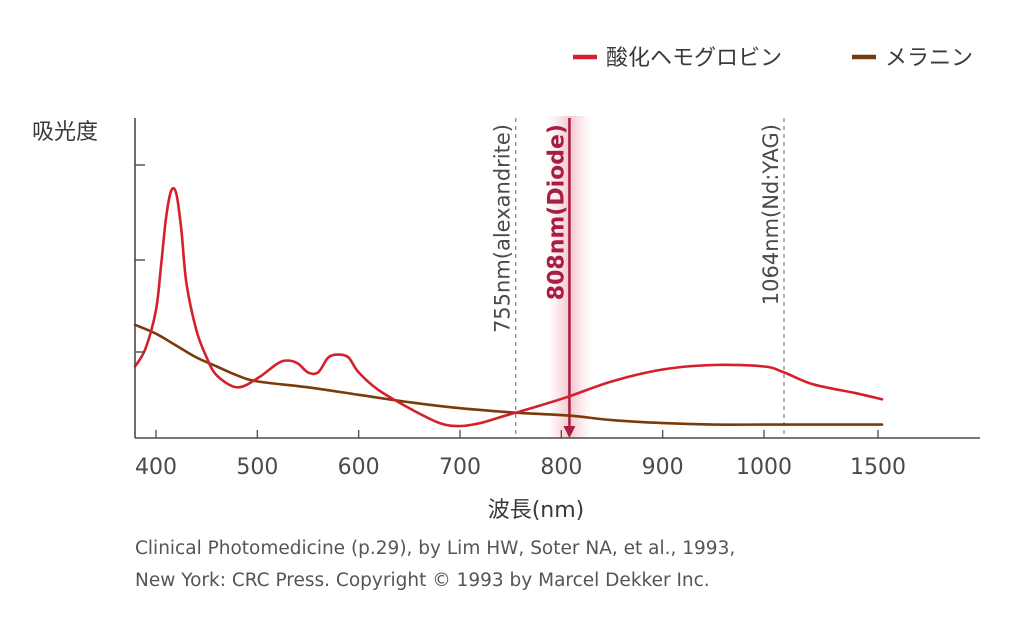 This screenshot has height=623, width=1024. What do you see at coordinates (764, 467) in the screenshot?
I see `x-tick-label: 1000` at bounding box center [764, 467].